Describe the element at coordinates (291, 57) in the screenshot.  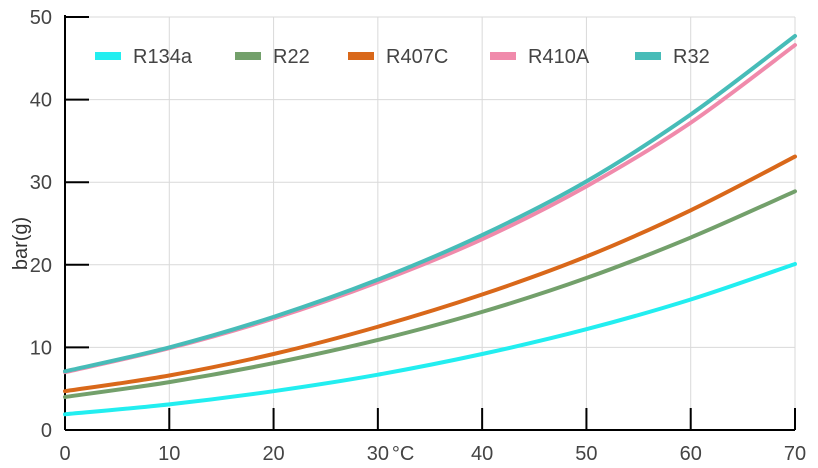
I see `legend-label: R22` at that location.